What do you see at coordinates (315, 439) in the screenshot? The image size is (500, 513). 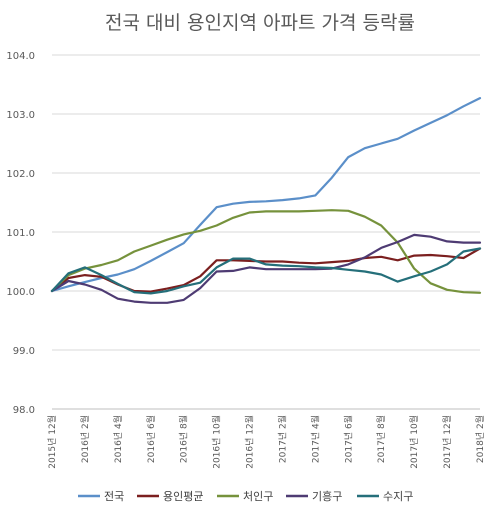 I see `x-tick-label: 2017년 4월` at bounding box center [315, 439].